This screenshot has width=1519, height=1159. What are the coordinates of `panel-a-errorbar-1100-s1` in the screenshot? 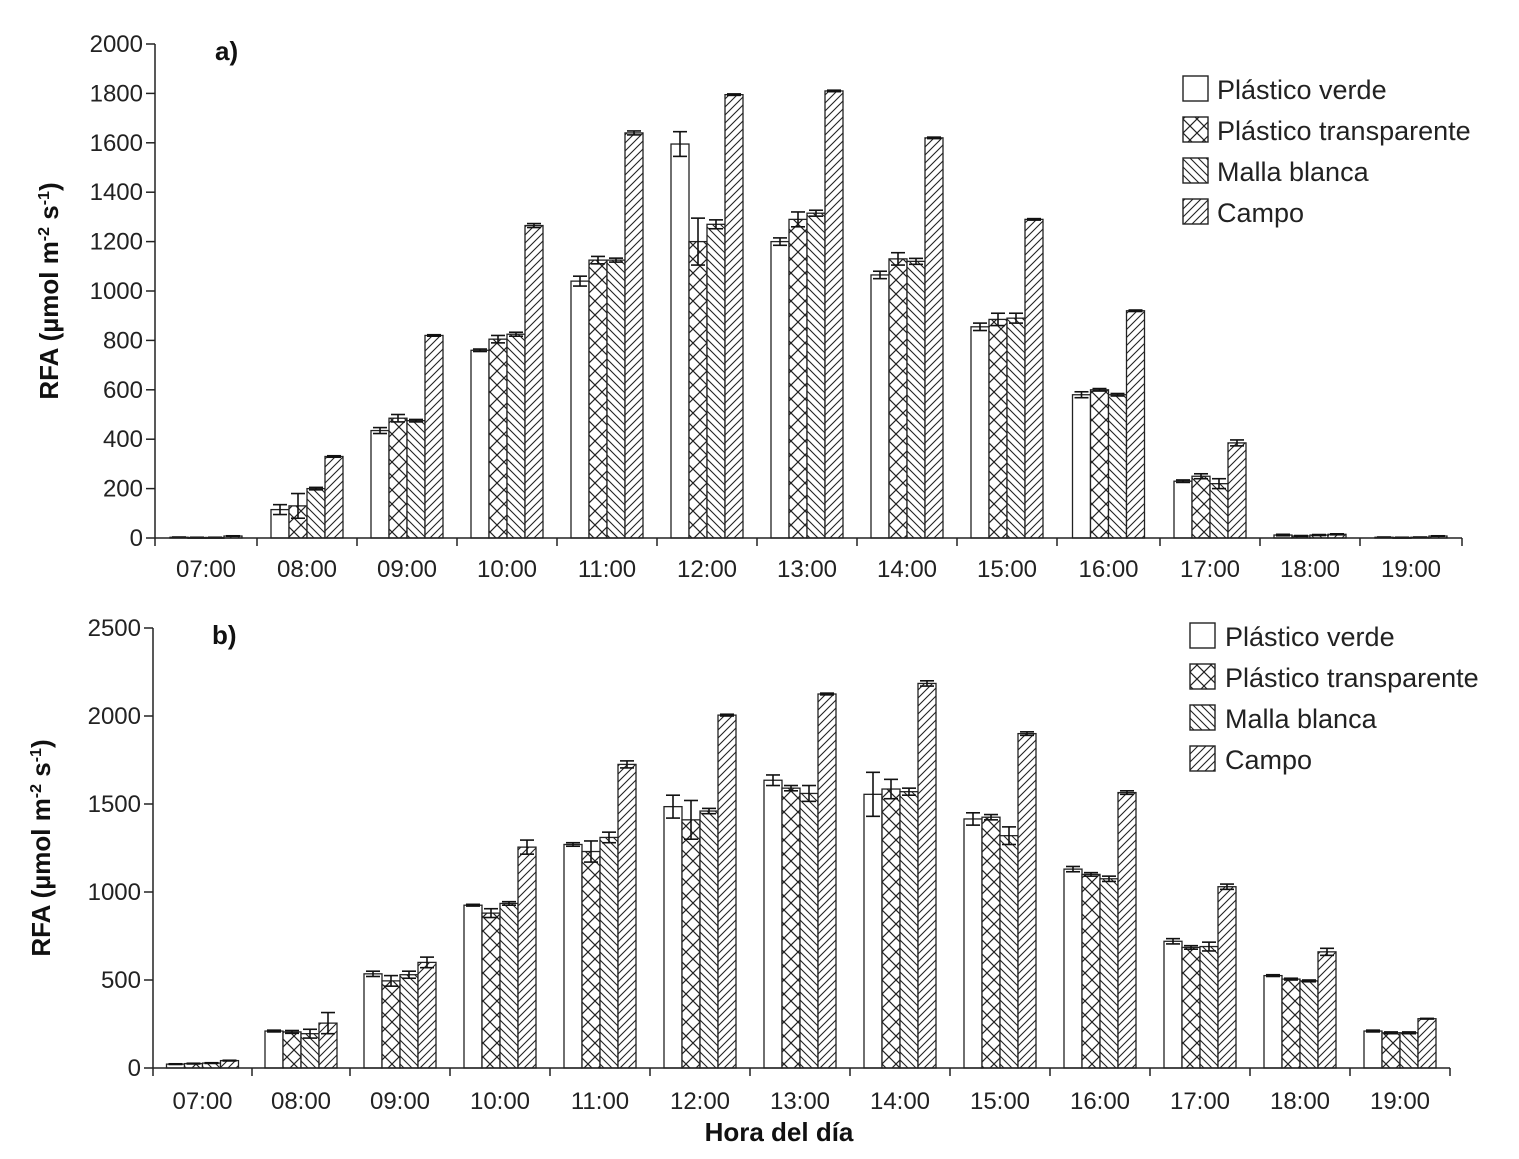 It's located at (598, 260).